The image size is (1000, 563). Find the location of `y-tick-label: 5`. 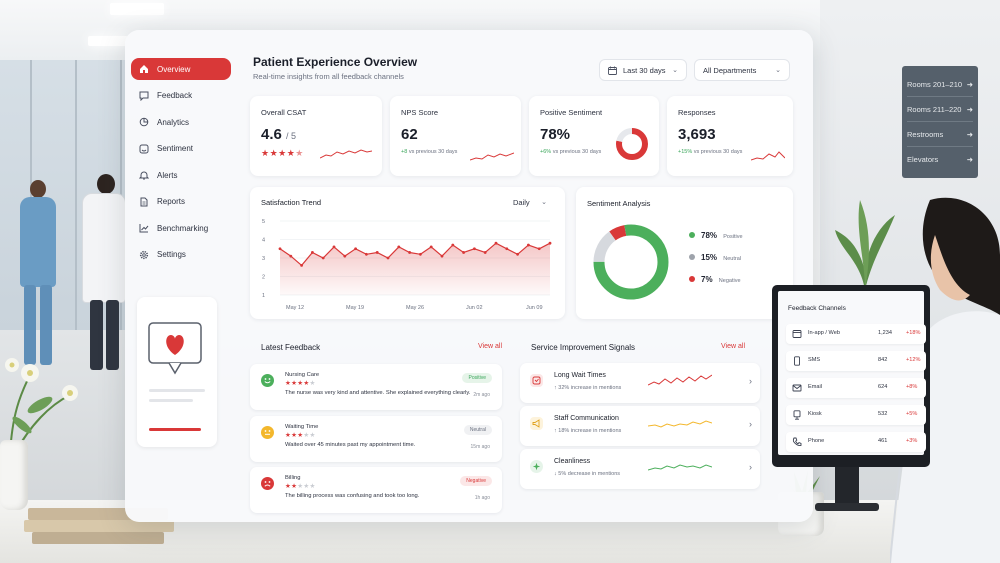

y-tick-label: 5 is located at coordinates (263, 222).